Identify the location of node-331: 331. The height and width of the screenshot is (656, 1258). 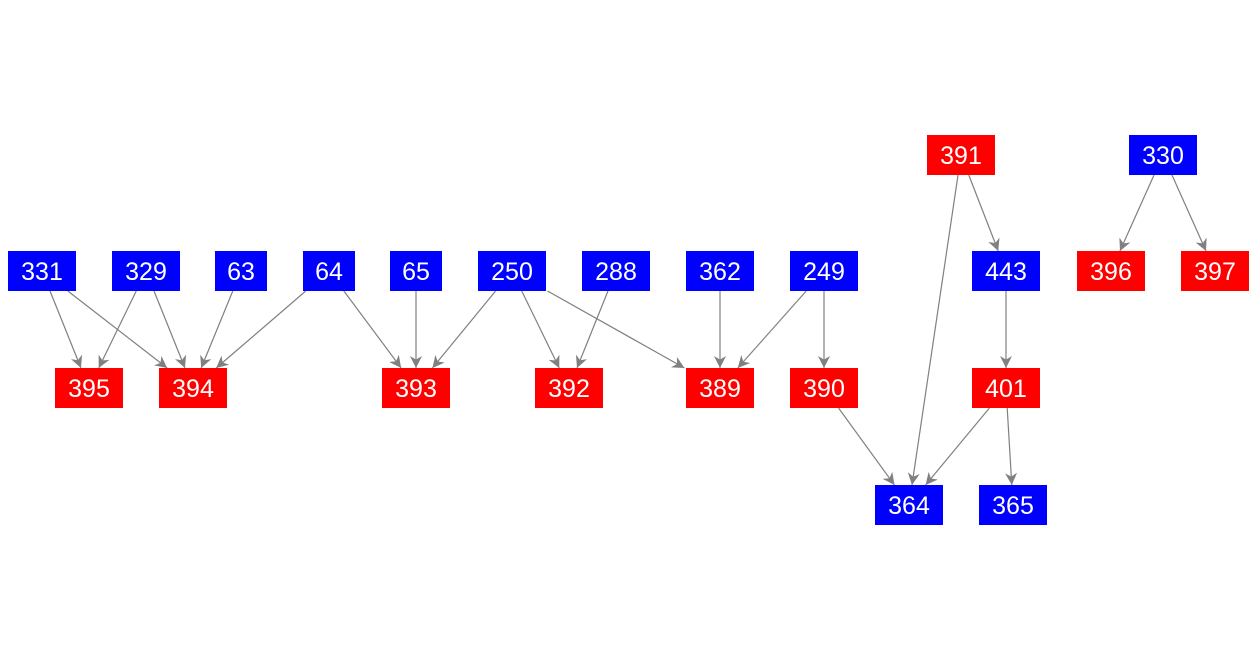
(42, 271).